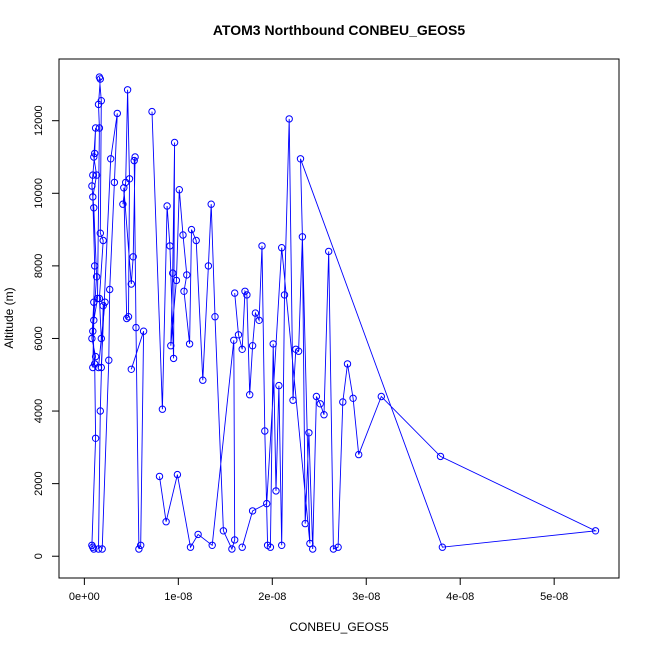  I want to click on y-tick-label: 12000, so click(39, 120).